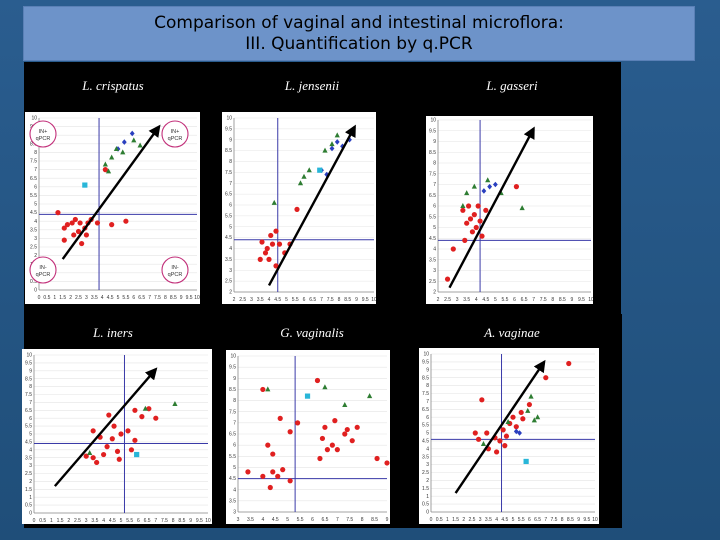 Image resolution: width=720 pixels, height=540 pixels. What do you see at coordinates (590, 300) in the screenshot?
I see `x-tick-label: 10` at bounding box center [590, 300].